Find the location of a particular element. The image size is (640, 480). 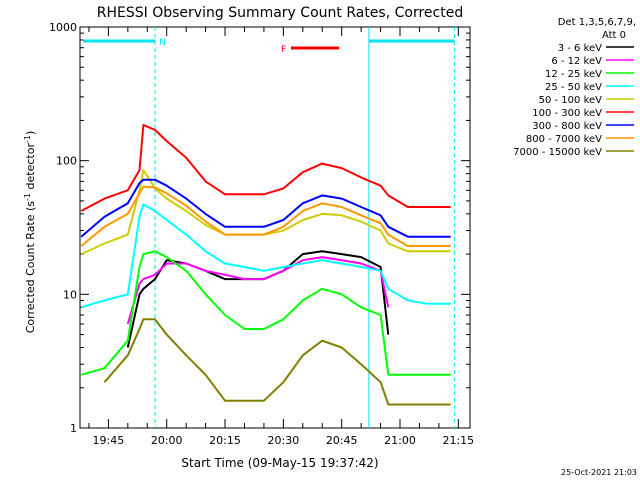

legend-entry-label: 100 - 300 keV is located at coordinates (567, 113).